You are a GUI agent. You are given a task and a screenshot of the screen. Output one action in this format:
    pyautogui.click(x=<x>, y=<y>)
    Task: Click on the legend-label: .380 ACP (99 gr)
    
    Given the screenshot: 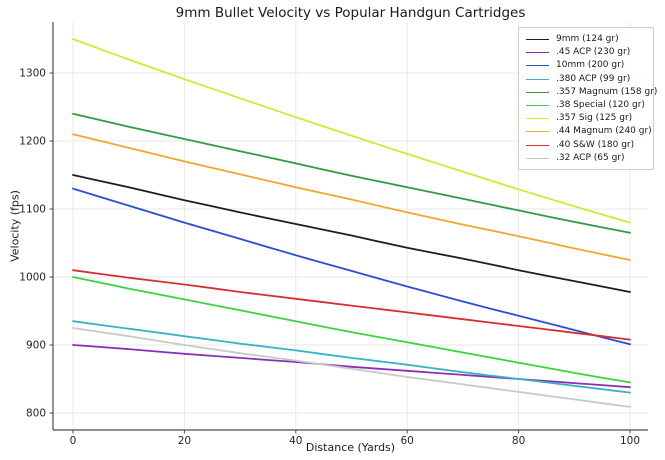 What is the action you would take?
    pyautogui.click(x=593, y=78)
    